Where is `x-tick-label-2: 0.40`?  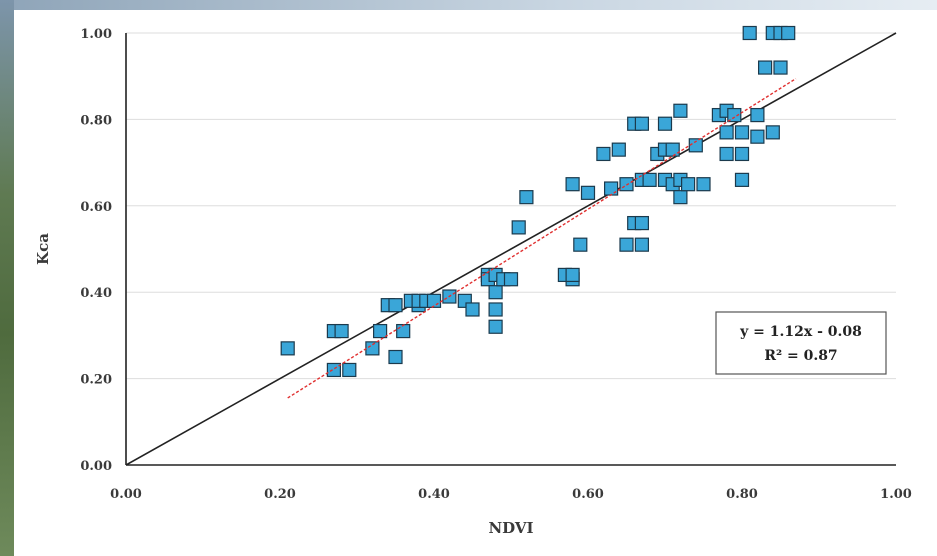 x-tick-label-2: 0.40 is located at coordinates (434, 494).